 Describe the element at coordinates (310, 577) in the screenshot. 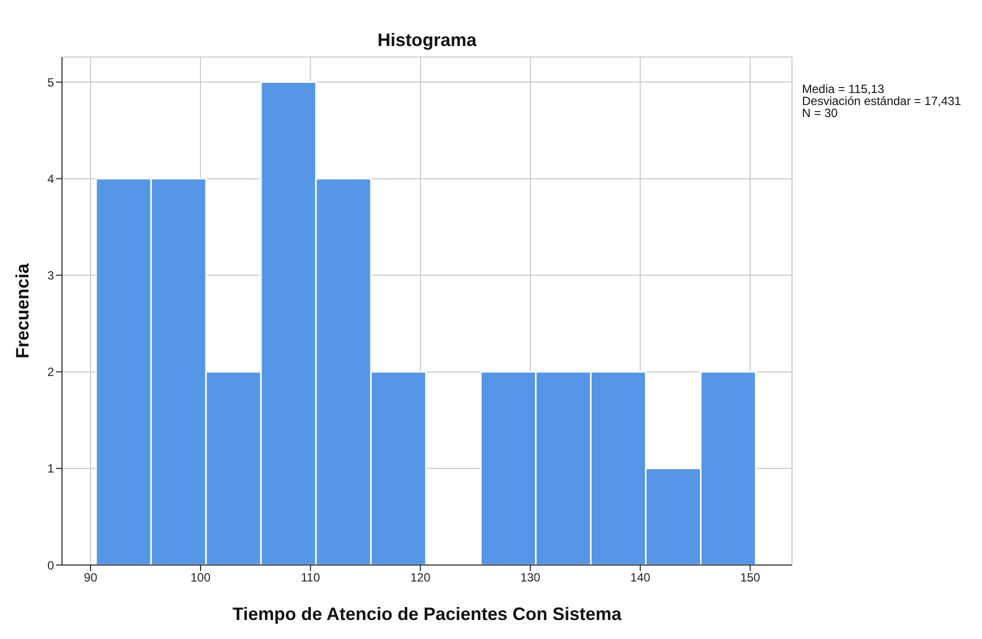

I see `x-tick-label: 110` at that location.